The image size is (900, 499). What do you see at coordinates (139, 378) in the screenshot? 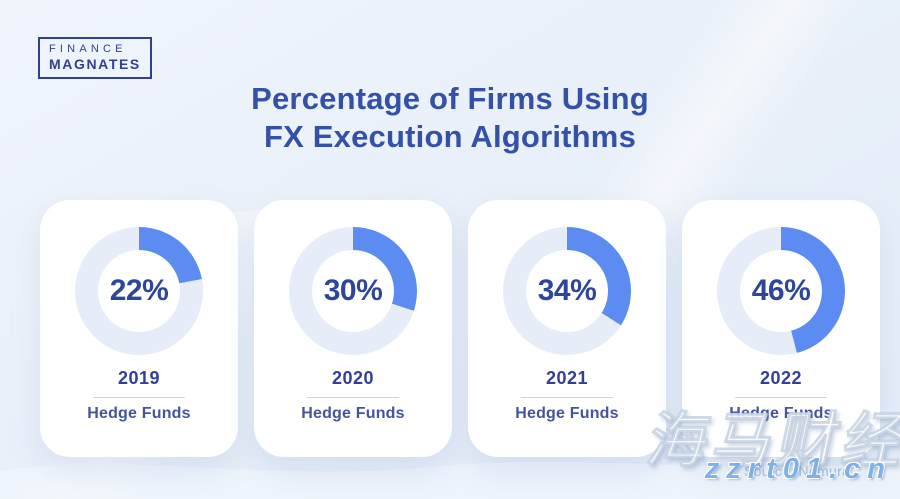
I see `year-label: 2019` at bounding box center [139, 378].